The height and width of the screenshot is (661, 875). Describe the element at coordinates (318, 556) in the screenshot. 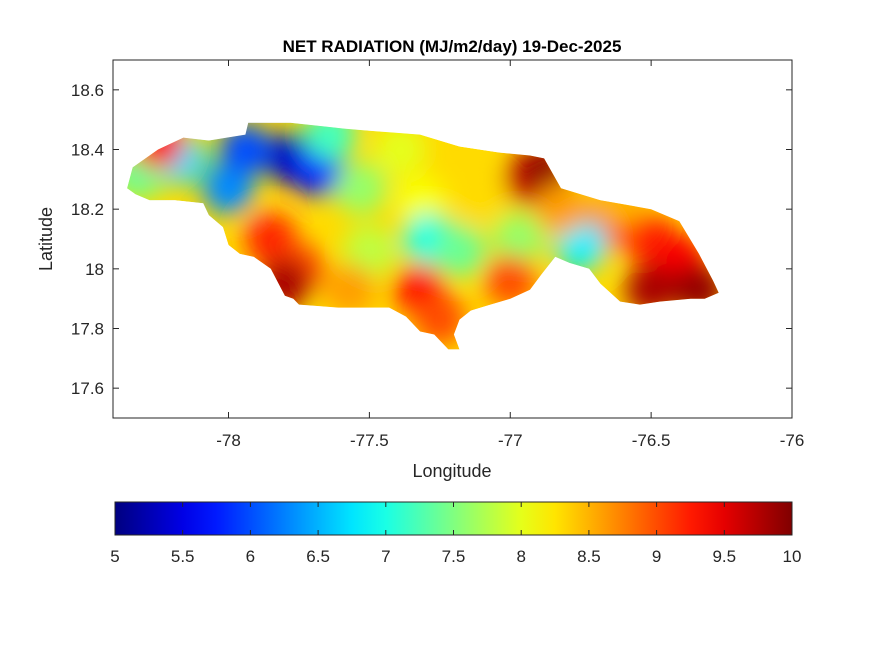

I see `colorbar-tick-label: 6.5` at that location.